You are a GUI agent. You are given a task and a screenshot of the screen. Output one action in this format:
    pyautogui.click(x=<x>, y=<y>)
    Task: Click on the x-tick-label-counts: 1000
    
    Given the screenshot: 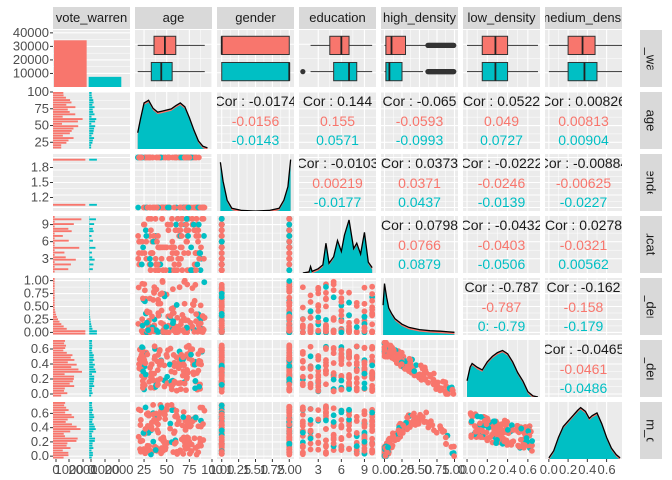 What is the action you would take?
    pyautogui.click(x=69, y=469)
    